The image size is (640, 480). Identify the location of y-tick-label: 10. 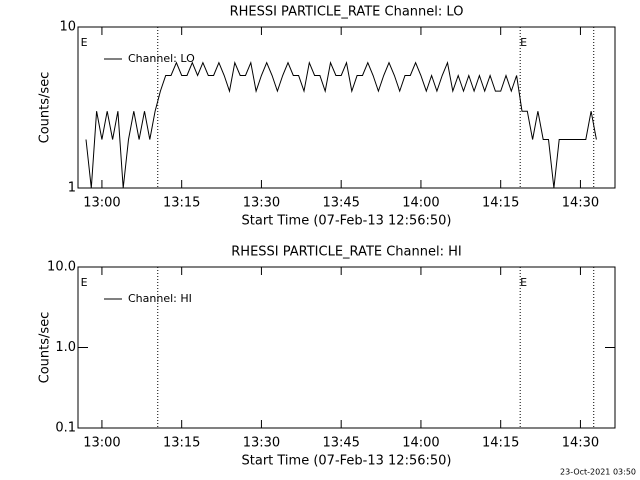
(67, 27).